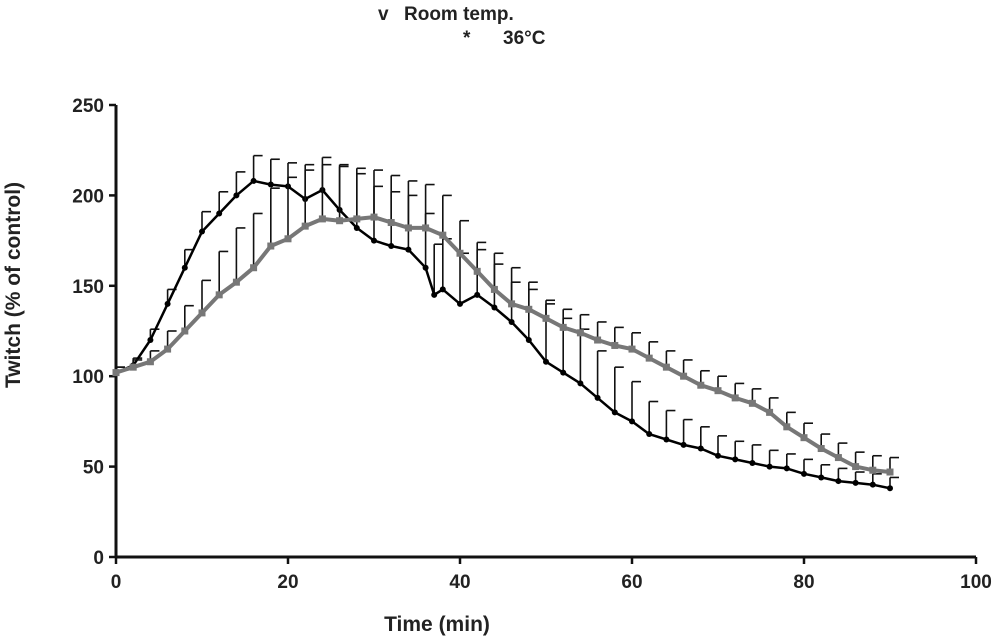 The image size is (1000, 636). I want to click on y-tick-label: 150, so click(88, 287).